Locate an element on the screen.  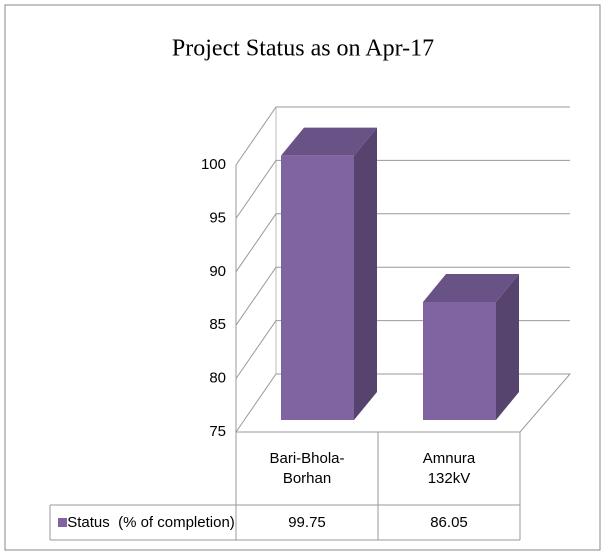
data-label: 86.05 is located at coordinates (449, 522).